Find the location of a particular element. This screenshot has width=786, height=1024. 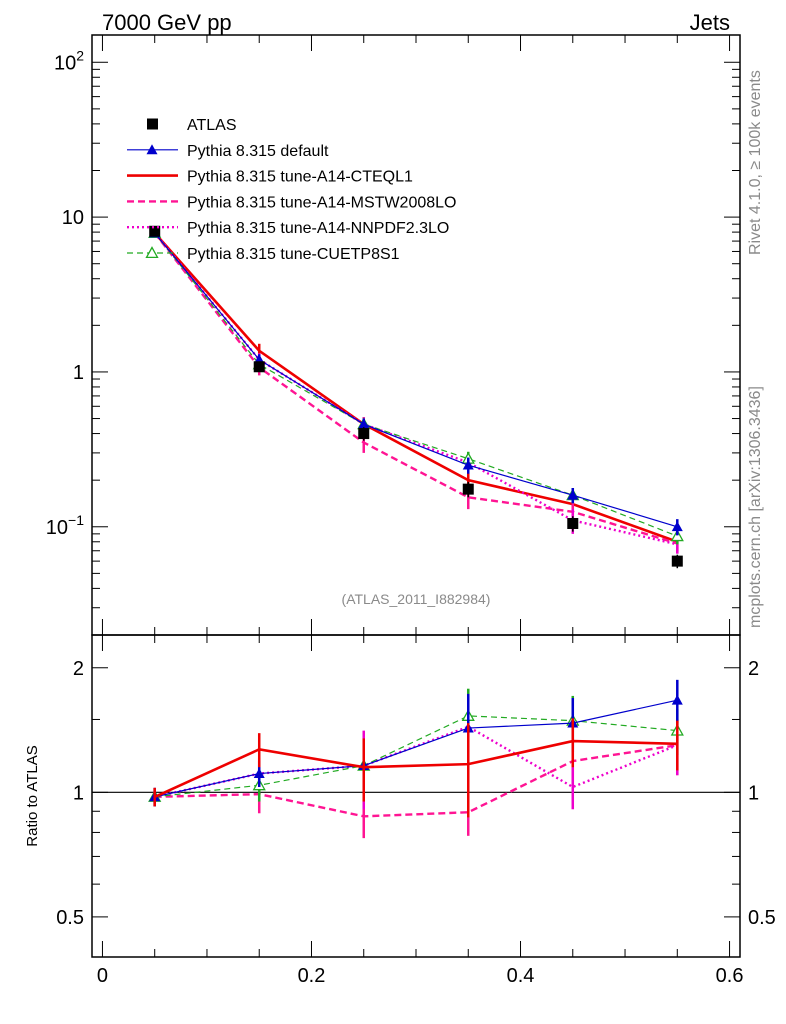

ratio-y-tick-label: 2 is located at coordinates (78, 669).